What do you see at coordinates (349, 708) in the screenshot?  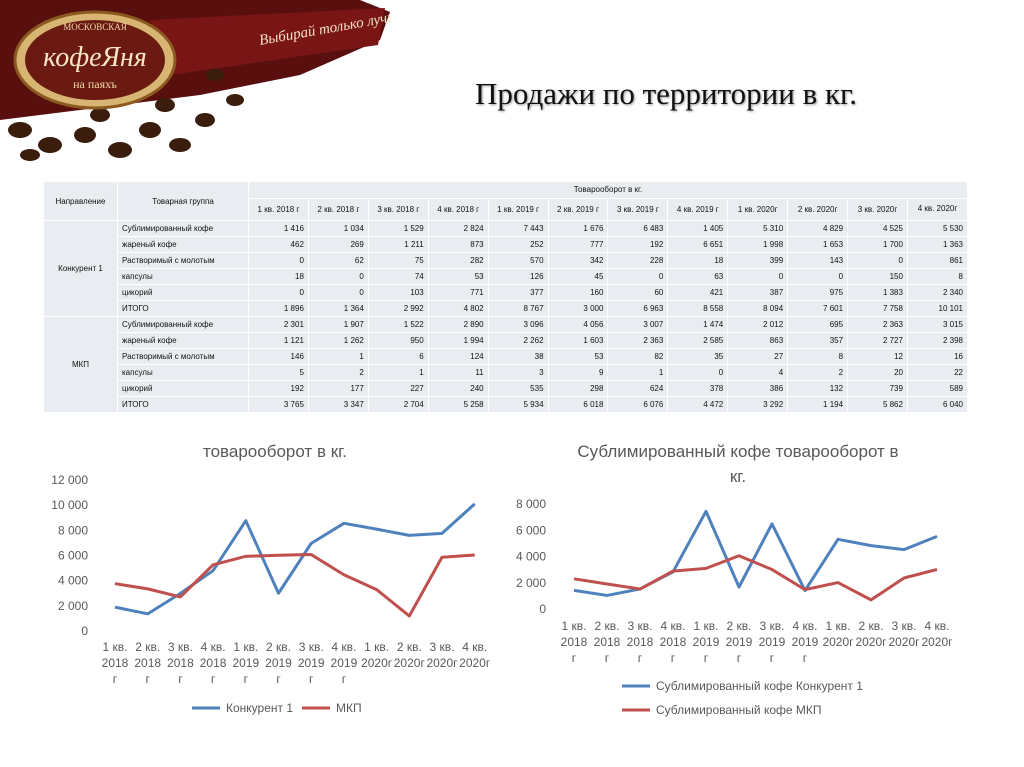 I see `legend-label: МКП` at bounding box center [349, 708].